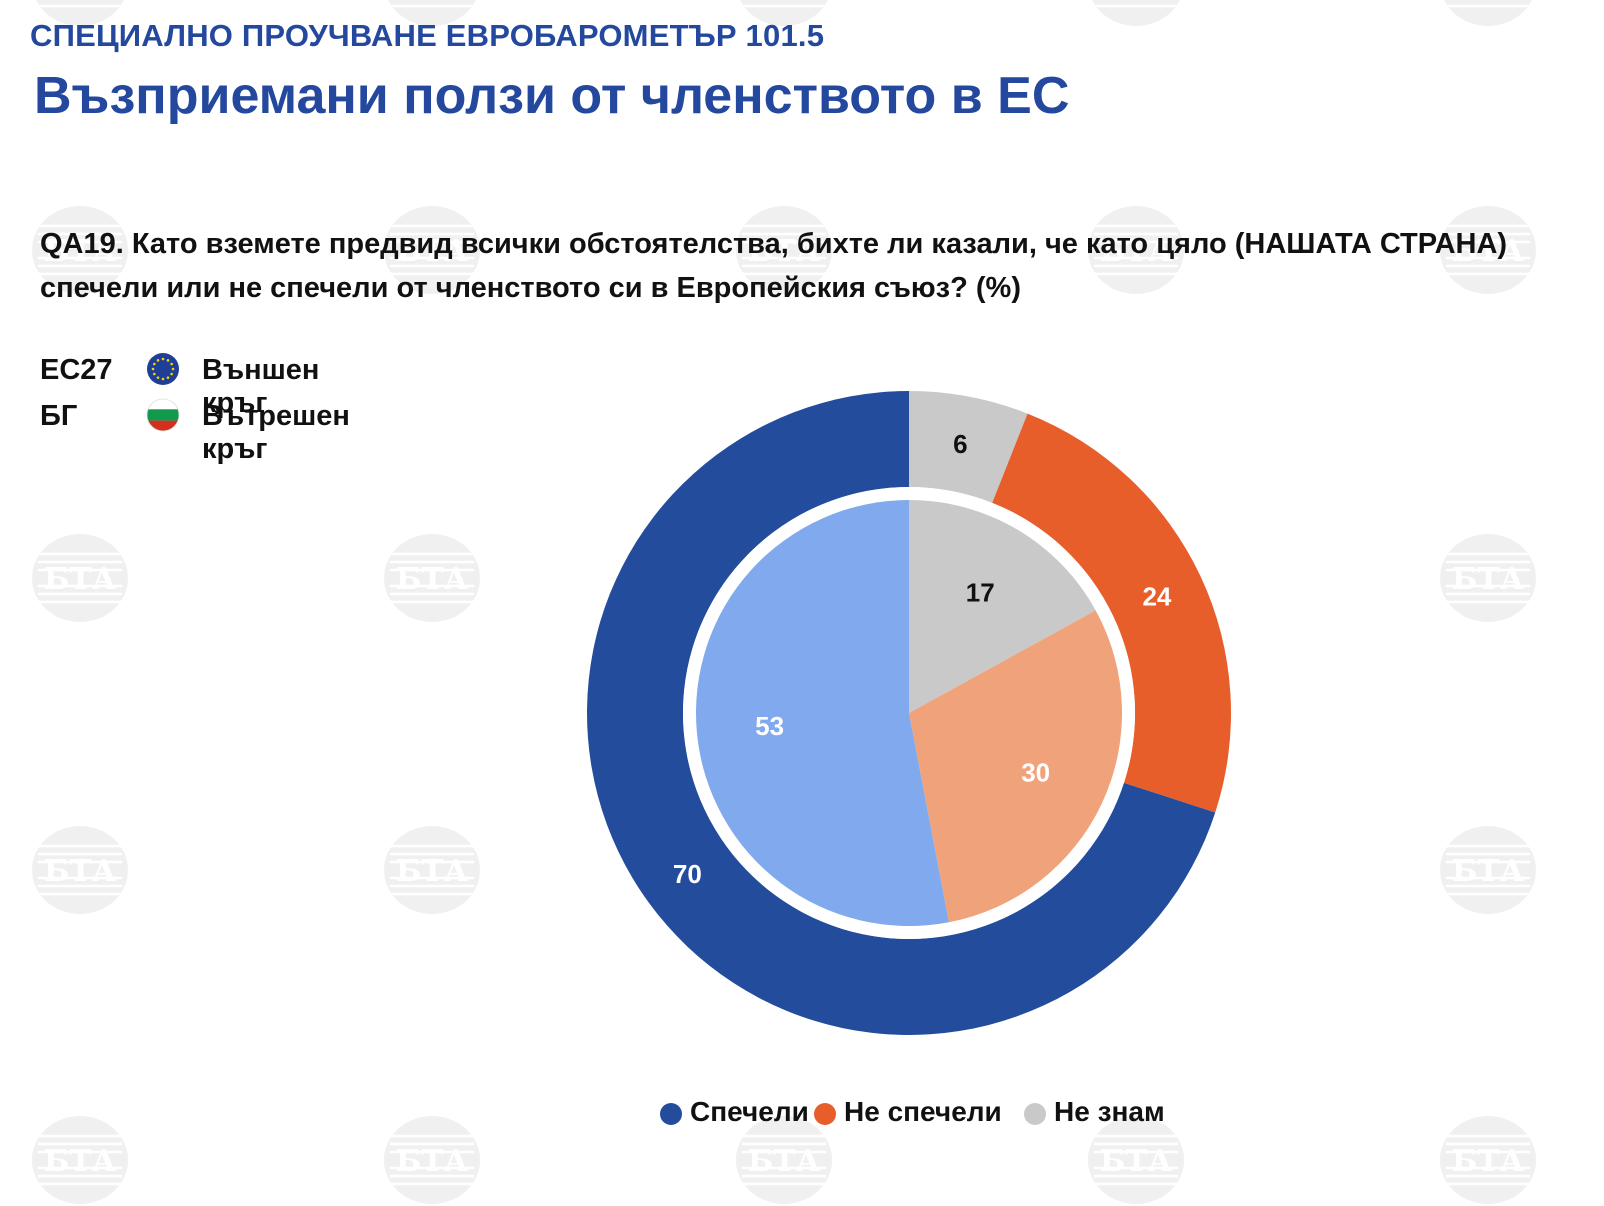 The width and height of the screenshot is (1604, 1206). I want to click on ring-legend-label: Вътрешен кръг, so click(276, 432).